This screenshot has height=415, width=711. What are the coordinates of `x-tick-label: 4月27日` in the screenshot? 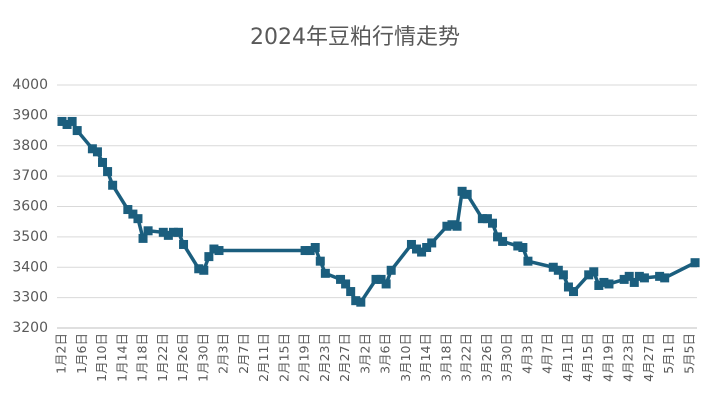 It's located at (648, 357).